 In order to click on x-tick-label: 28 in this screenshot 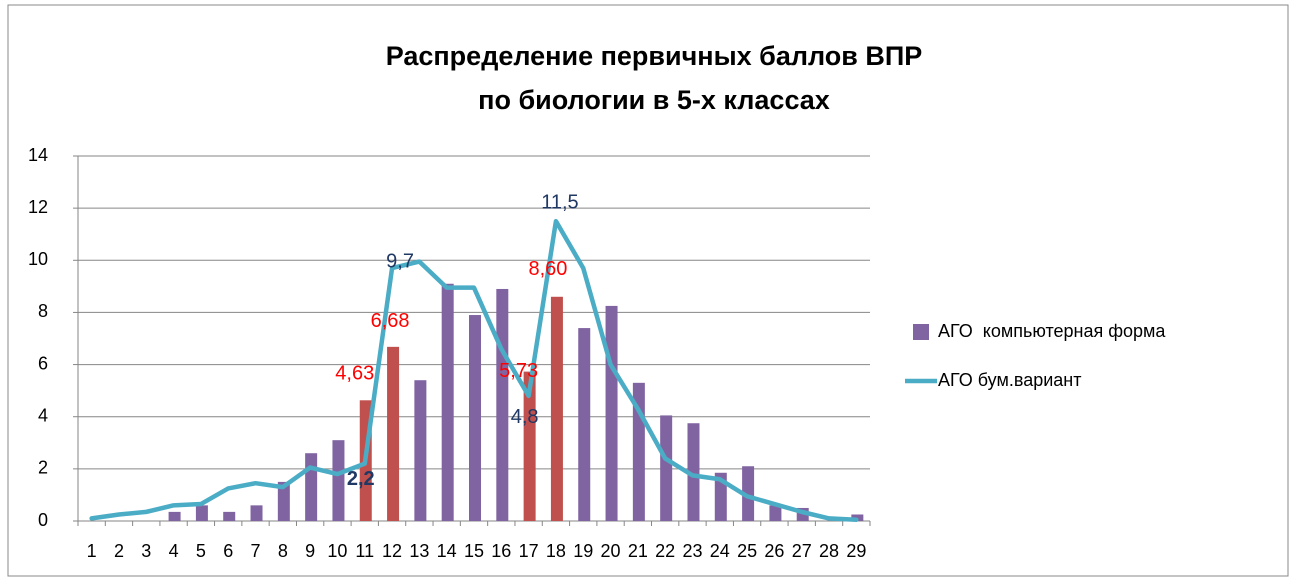, I will do `click(829, 551)`.